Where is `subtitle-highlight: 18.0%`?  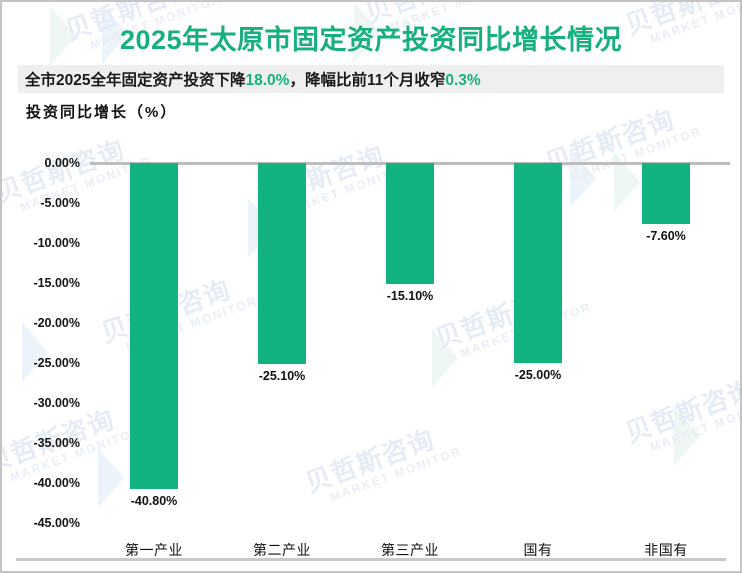
subtitle-highlight: 18.0% is located at coordinates (267, 80).